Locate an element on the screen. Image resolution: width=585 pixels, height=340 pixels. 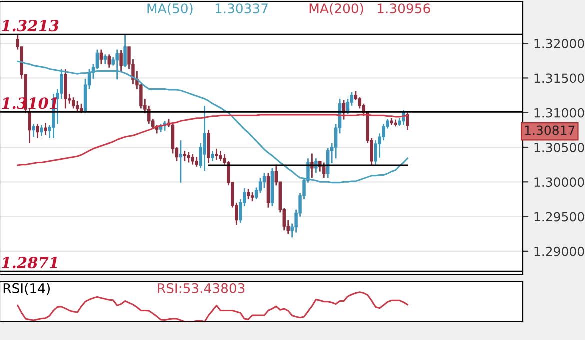
annotation: 1.30956 is located at coordinates (404, 9).